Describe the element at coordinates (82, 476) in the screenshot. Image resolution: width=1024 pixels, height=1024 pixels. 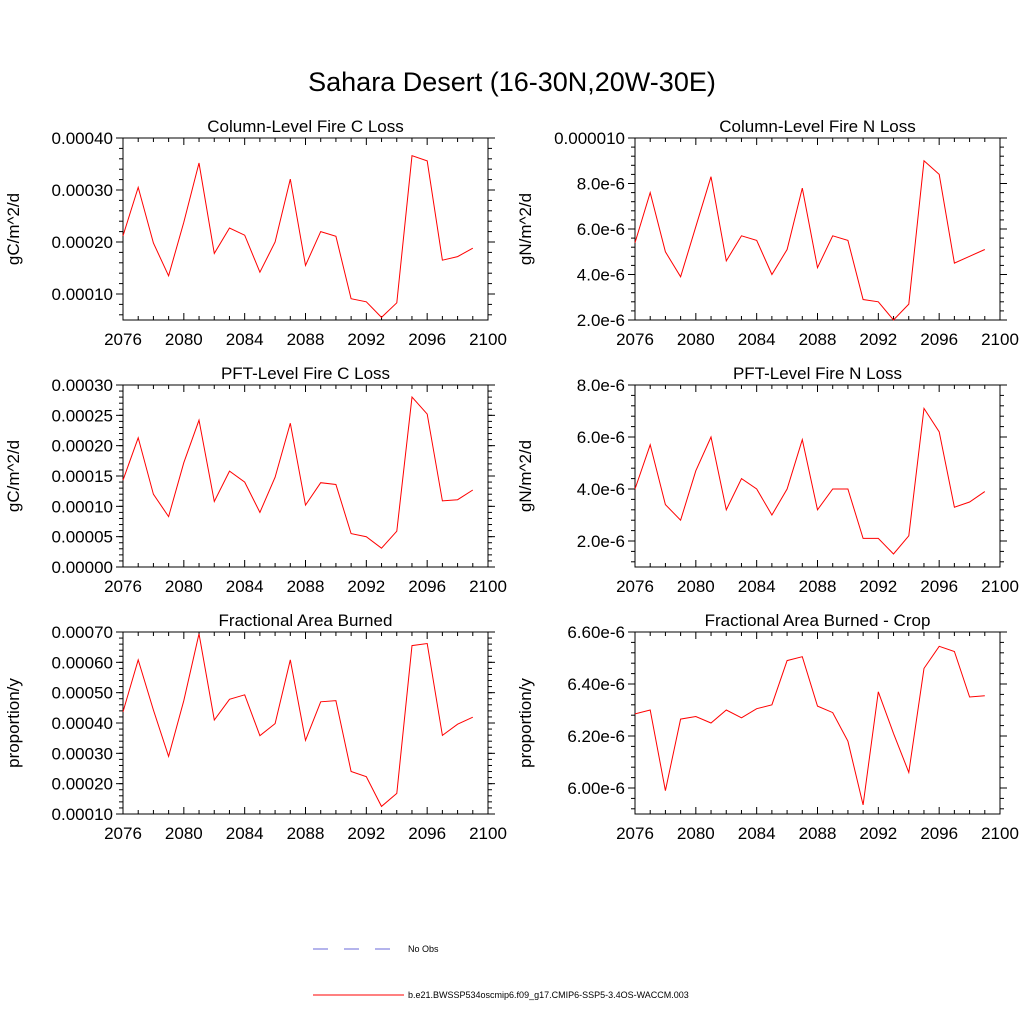
I see `y-tick-label: 0.00015` at that location.